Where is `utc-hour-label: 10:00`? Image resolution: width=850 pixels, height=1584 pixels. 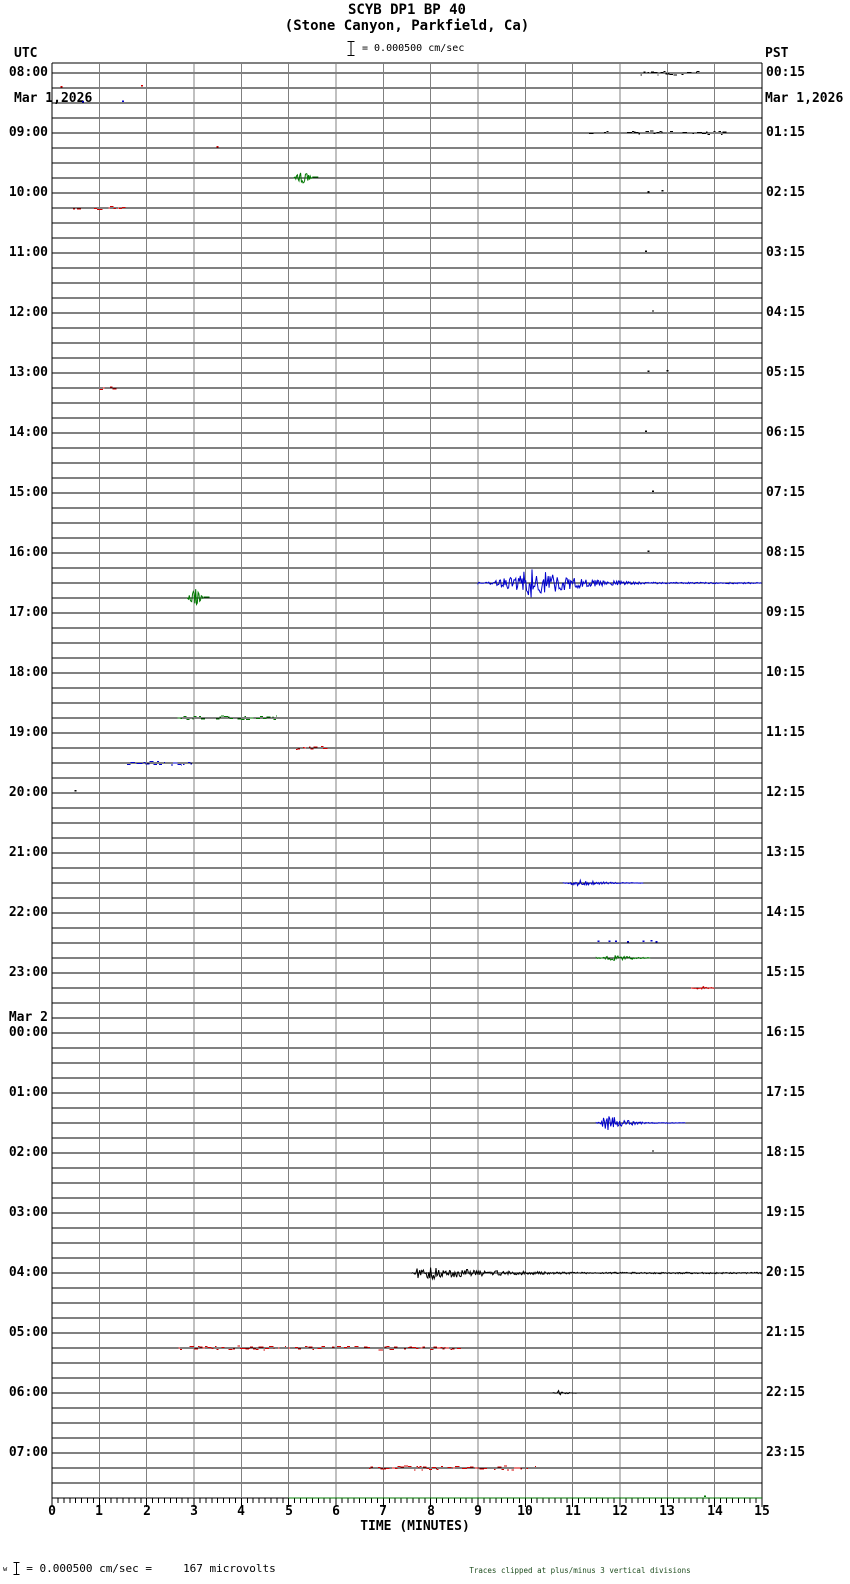
utc-hour-label: 10:00 is located at coordinates (28, 192).